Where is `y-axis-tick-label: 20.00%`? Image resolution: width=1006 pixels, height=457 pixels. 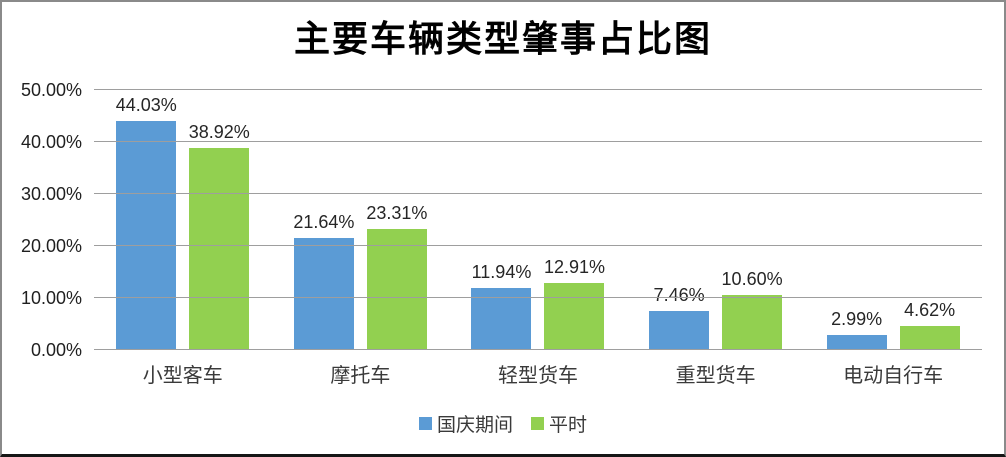
y-axis-tick-label: 20.00% is located at coordinates (51, 246).